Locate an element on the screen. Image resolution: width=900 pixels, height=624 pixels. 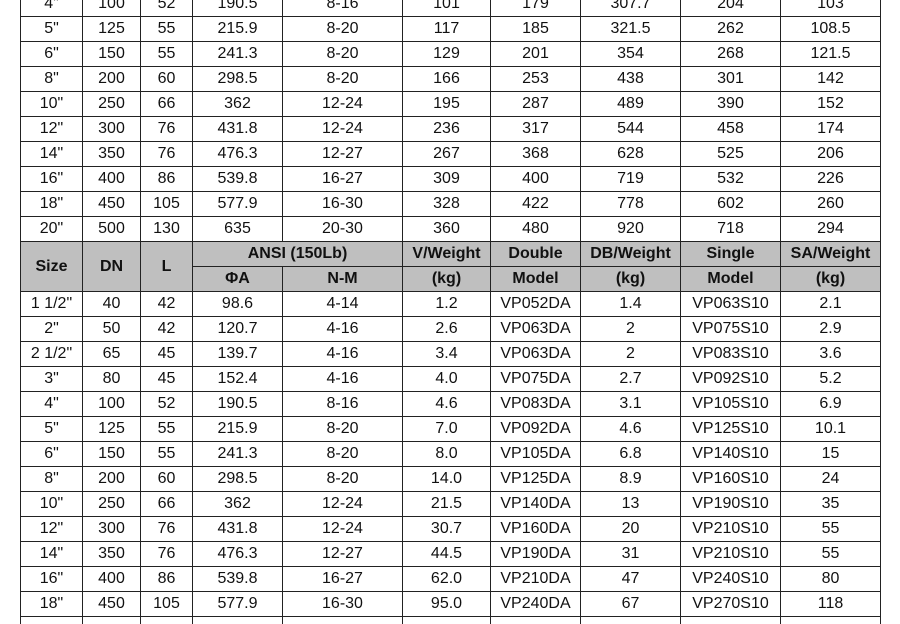
table-cell: 86 is located at coordinates (166, 179).